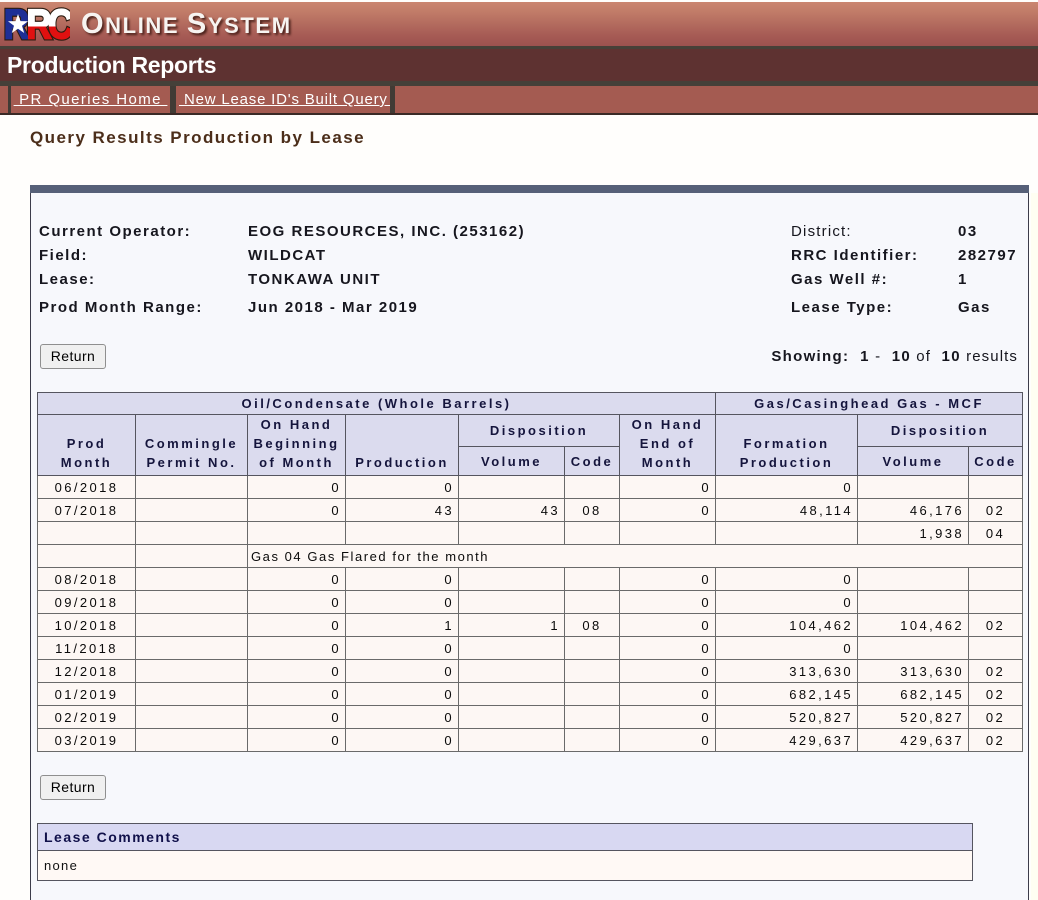 Image resolution: width=1038 pixels, height=900 pixels. I want to click on svg-text: RC, so click(48, 24).